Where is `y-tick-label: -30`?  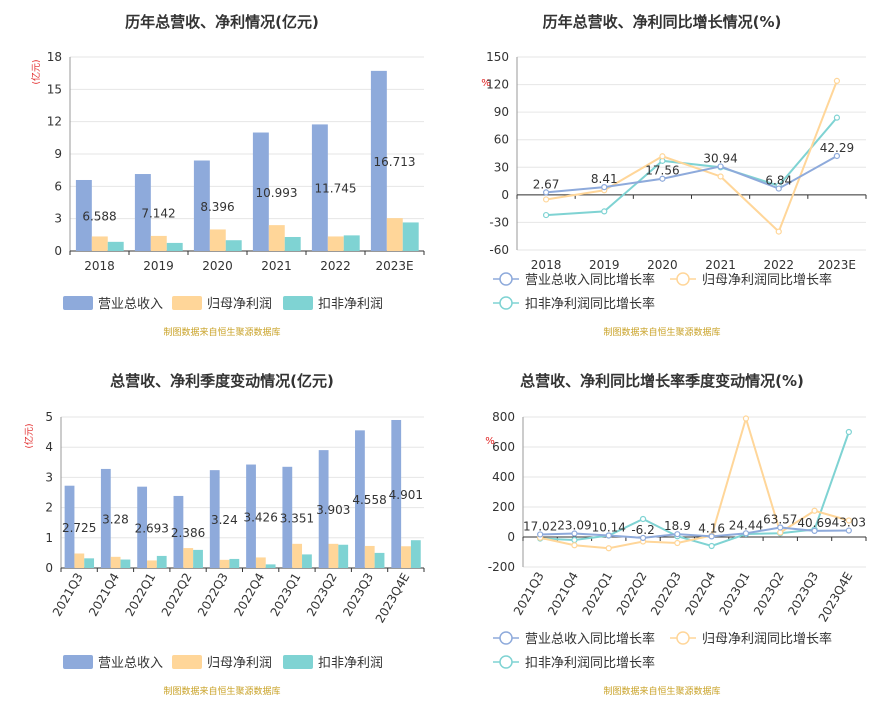 y-tick-label: -30 is located at coordinates (499, 222).